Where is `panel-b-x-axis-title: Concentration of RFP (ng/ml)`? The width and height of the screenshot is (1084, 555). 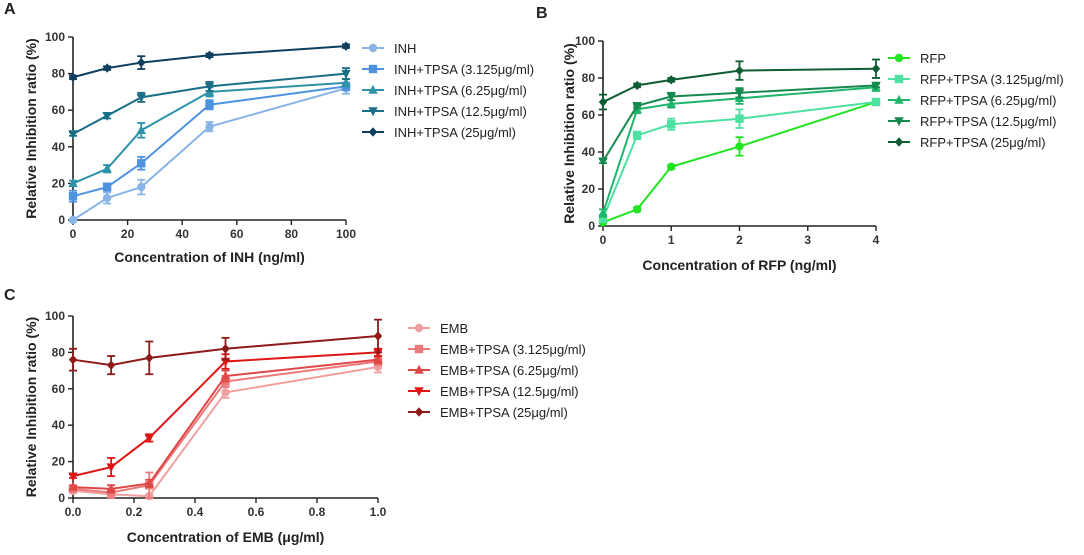
panel-b-x-axis-title: Concentration of RFP (ng/ml) is located at coordinates (739, 265).